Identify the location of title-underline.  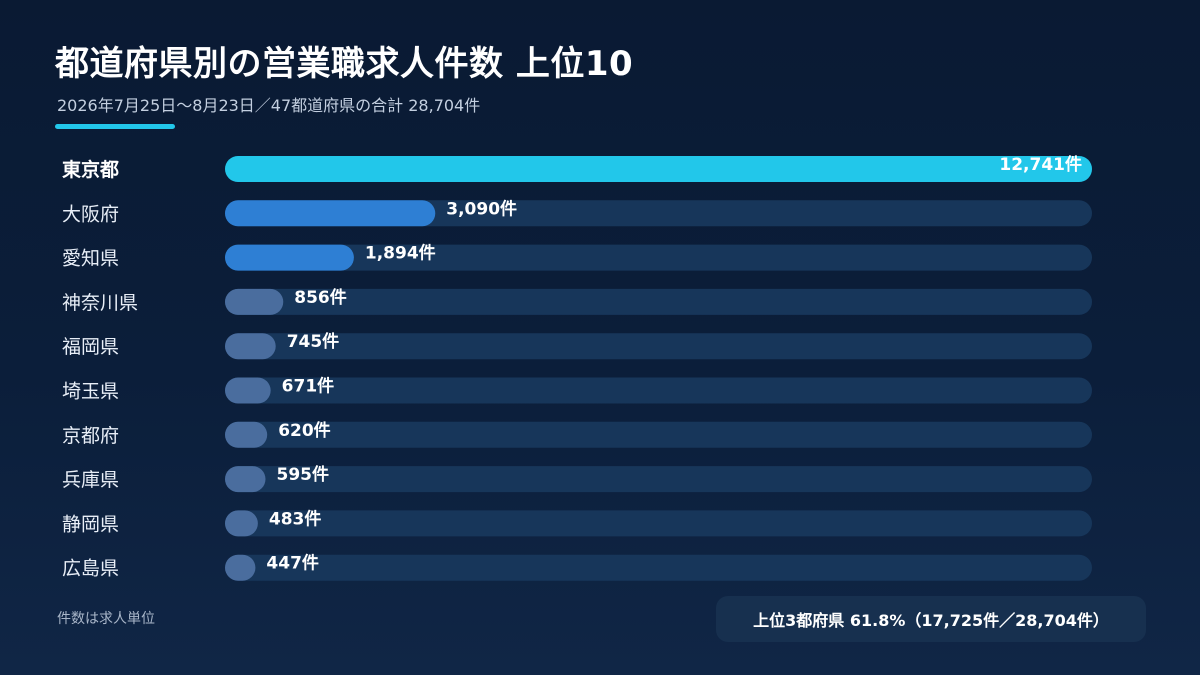
(115, 126).